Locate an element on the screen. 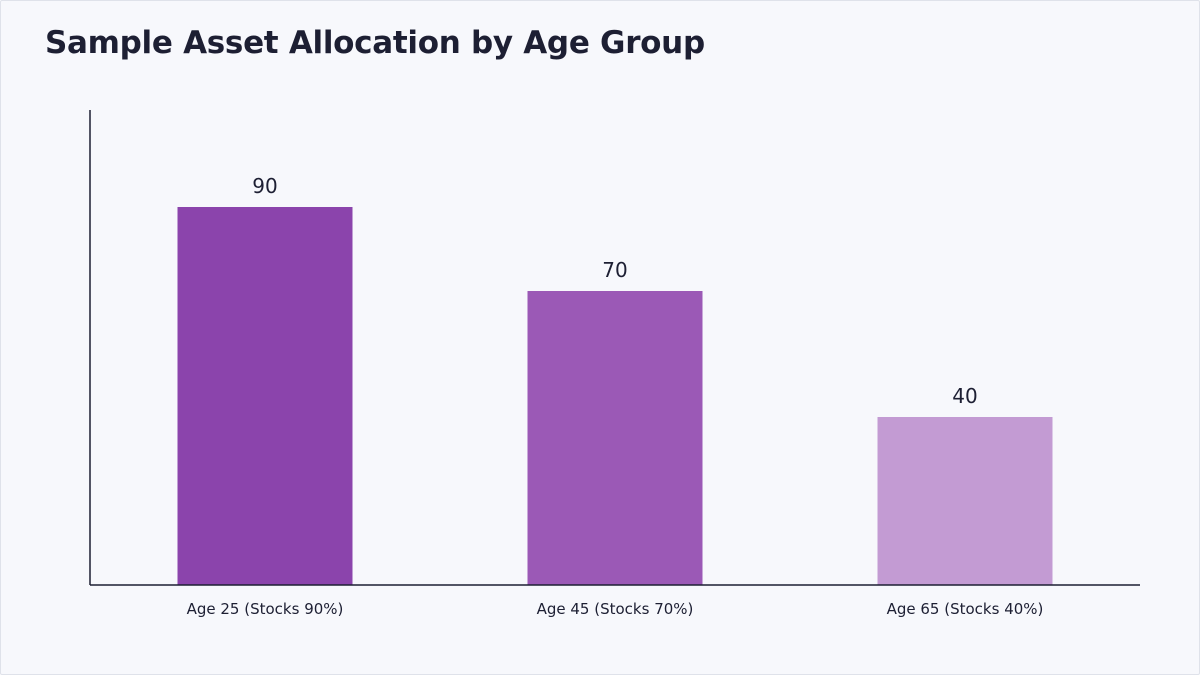 The height and width of the screenshot is (675, 1200). x-tick-label-1: Age 25 (Stocks 90%) is located at coordinates (265, 609).